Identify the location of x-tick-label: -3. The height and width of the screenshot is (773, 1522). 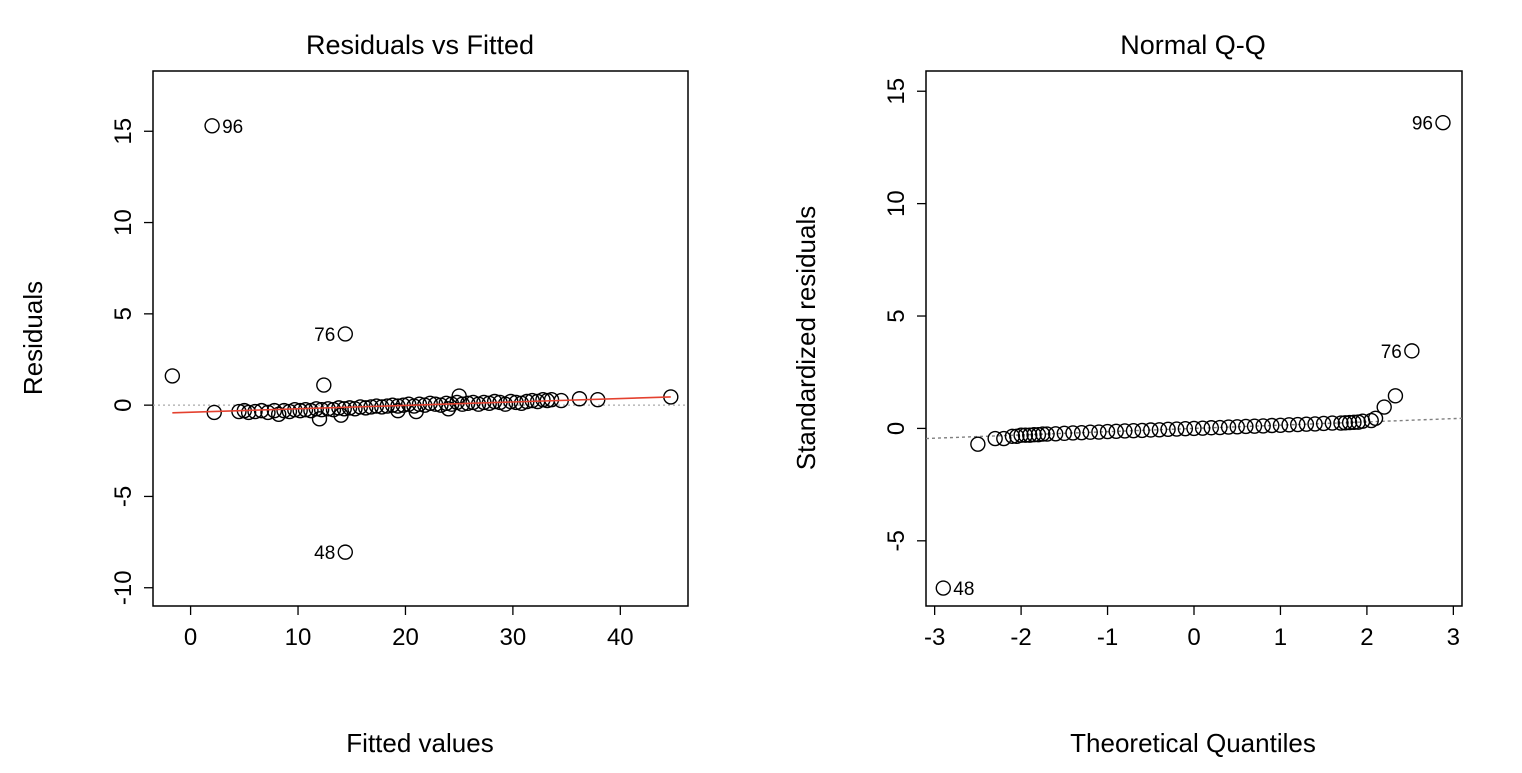
(934, 637).